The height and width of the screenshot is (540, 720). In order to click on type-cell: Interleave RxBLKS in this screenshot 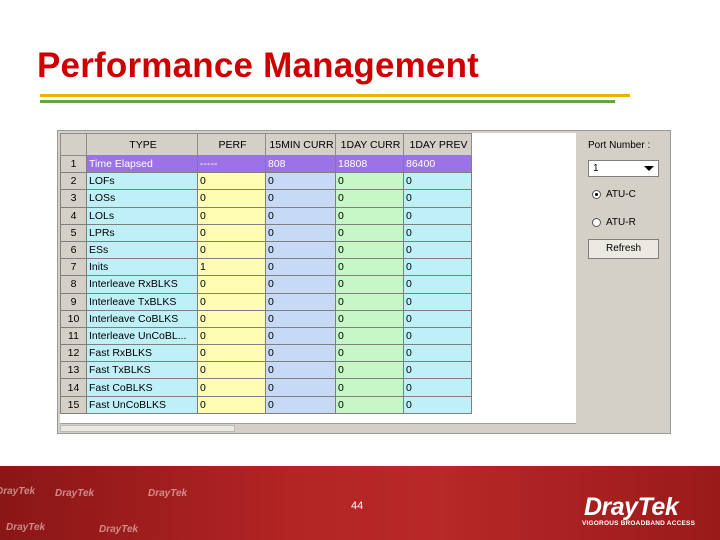, I will do `click(142, 284)`.